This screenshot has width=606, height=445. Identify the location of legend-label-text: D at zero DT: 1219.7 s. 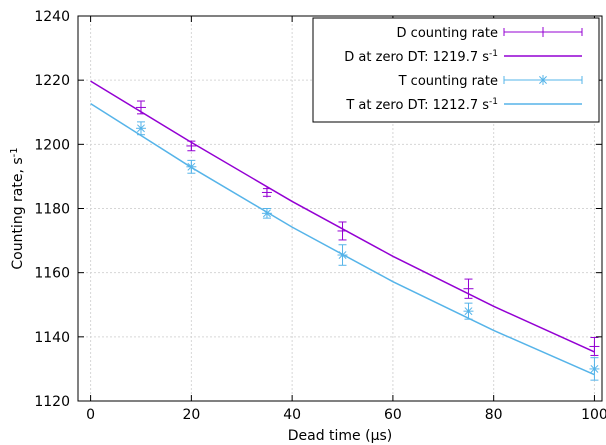
(416, 57).